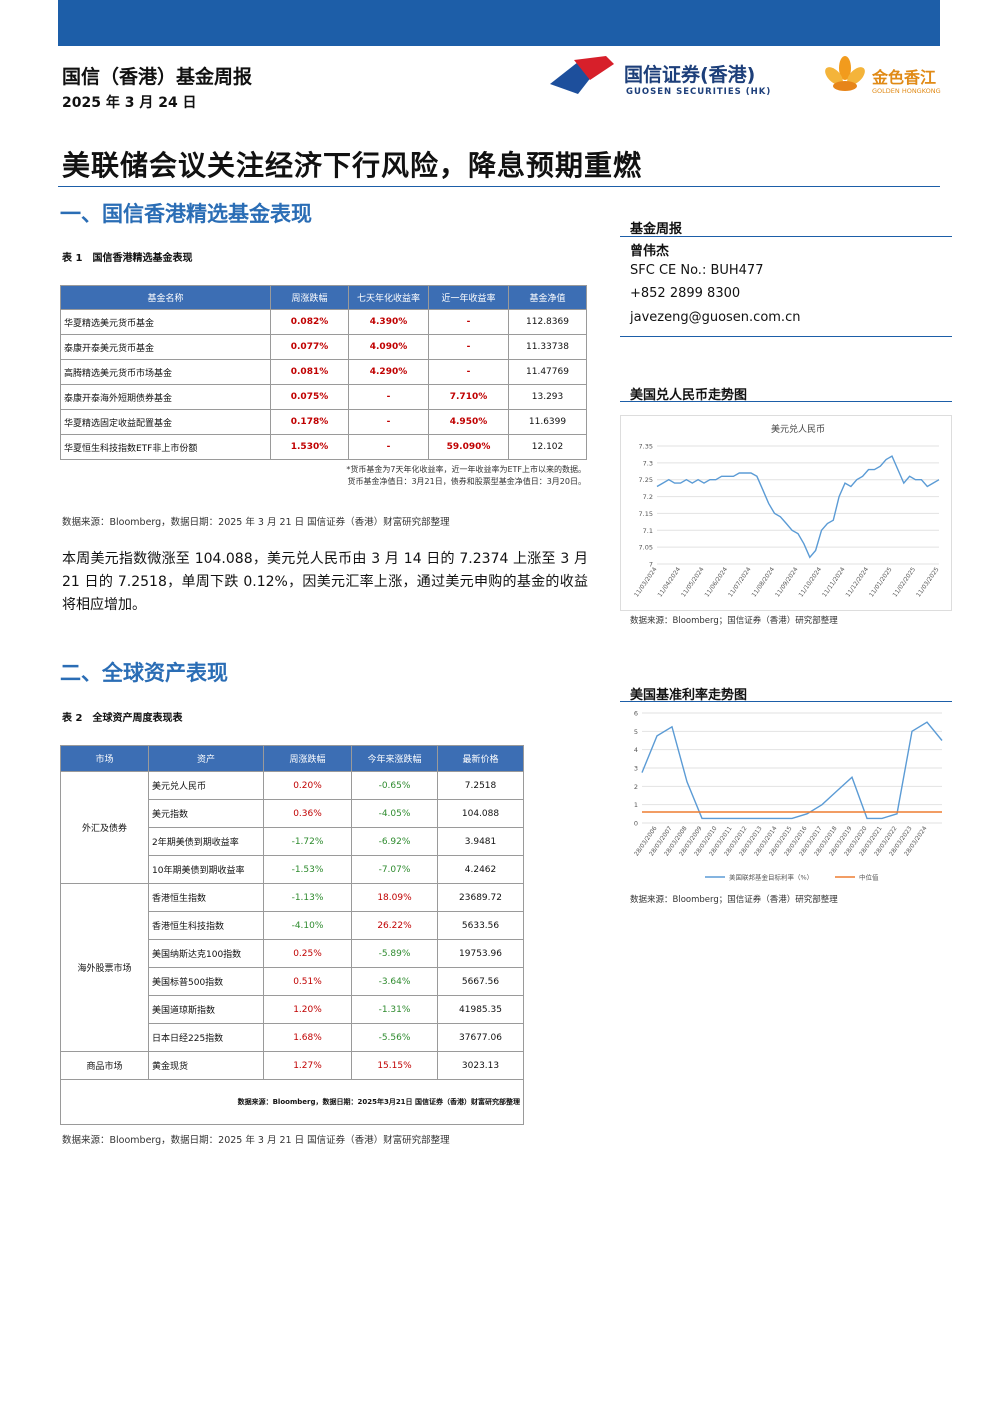 The height and width of the screenshot is (1403, 992). I want to click on y-tick-label: 2, so click(636, 787).